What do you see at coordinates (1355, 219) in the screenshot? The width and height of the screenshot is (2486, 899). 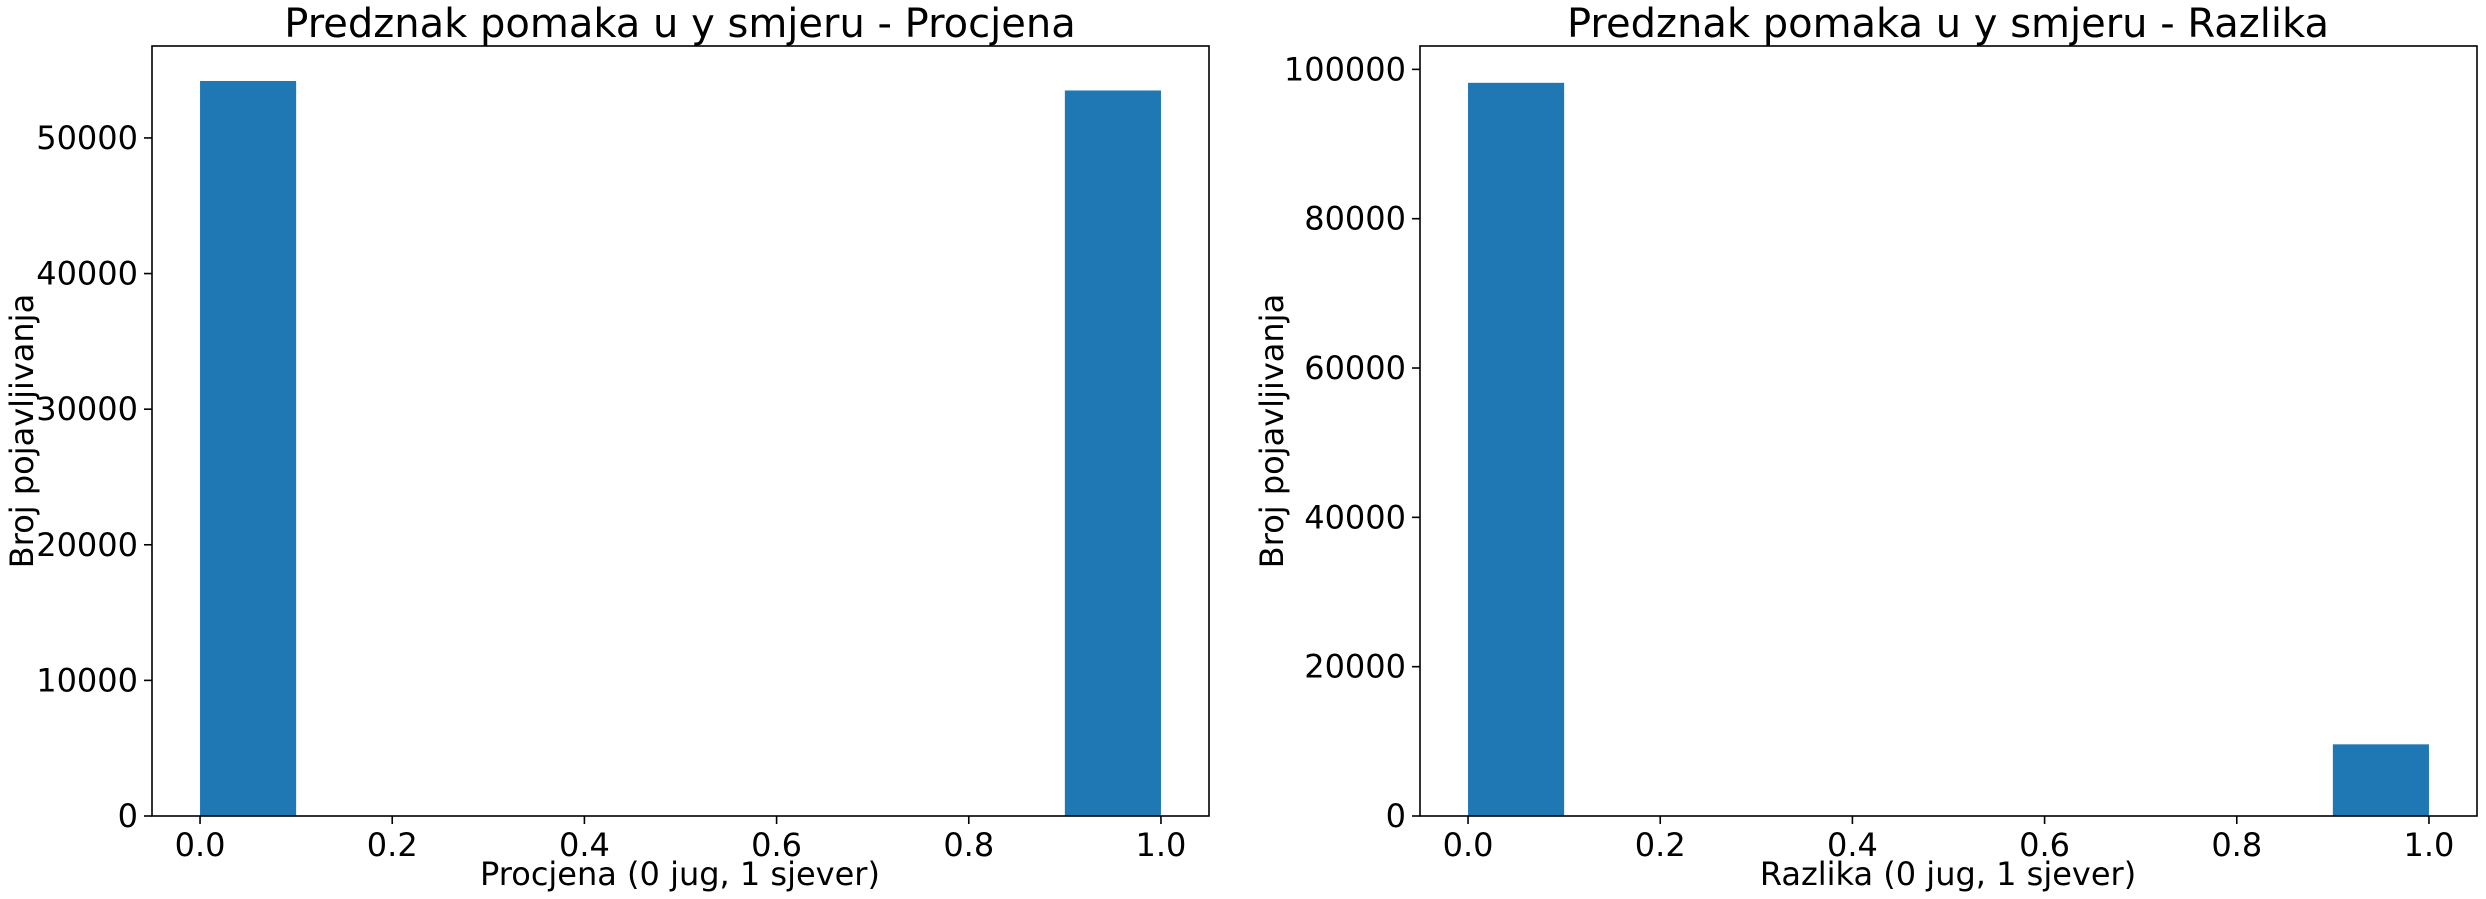 I see `y-tick-label: 80000` at bounding box center [1355, 219].